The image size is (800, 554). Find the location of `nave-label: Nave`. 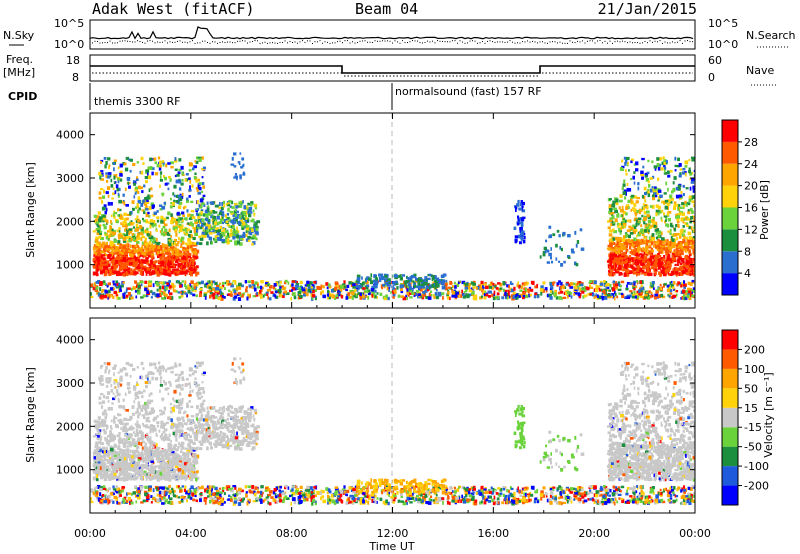

nave-label: Nave is located at coordinates (760, 70).